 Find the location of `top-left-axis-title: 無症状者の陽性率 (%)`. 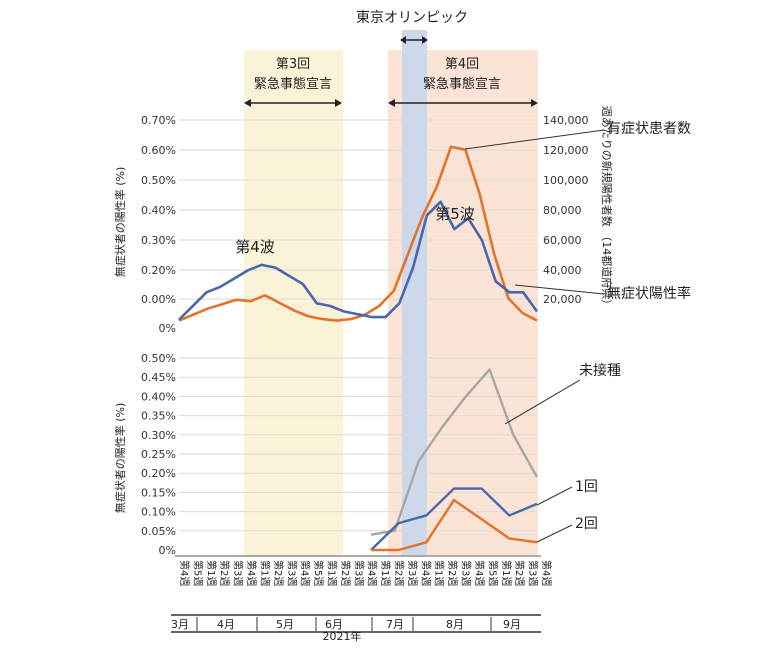

top-left-axis-title: 無症状者の陽性率 (%) is located at coordinates (120, 222).